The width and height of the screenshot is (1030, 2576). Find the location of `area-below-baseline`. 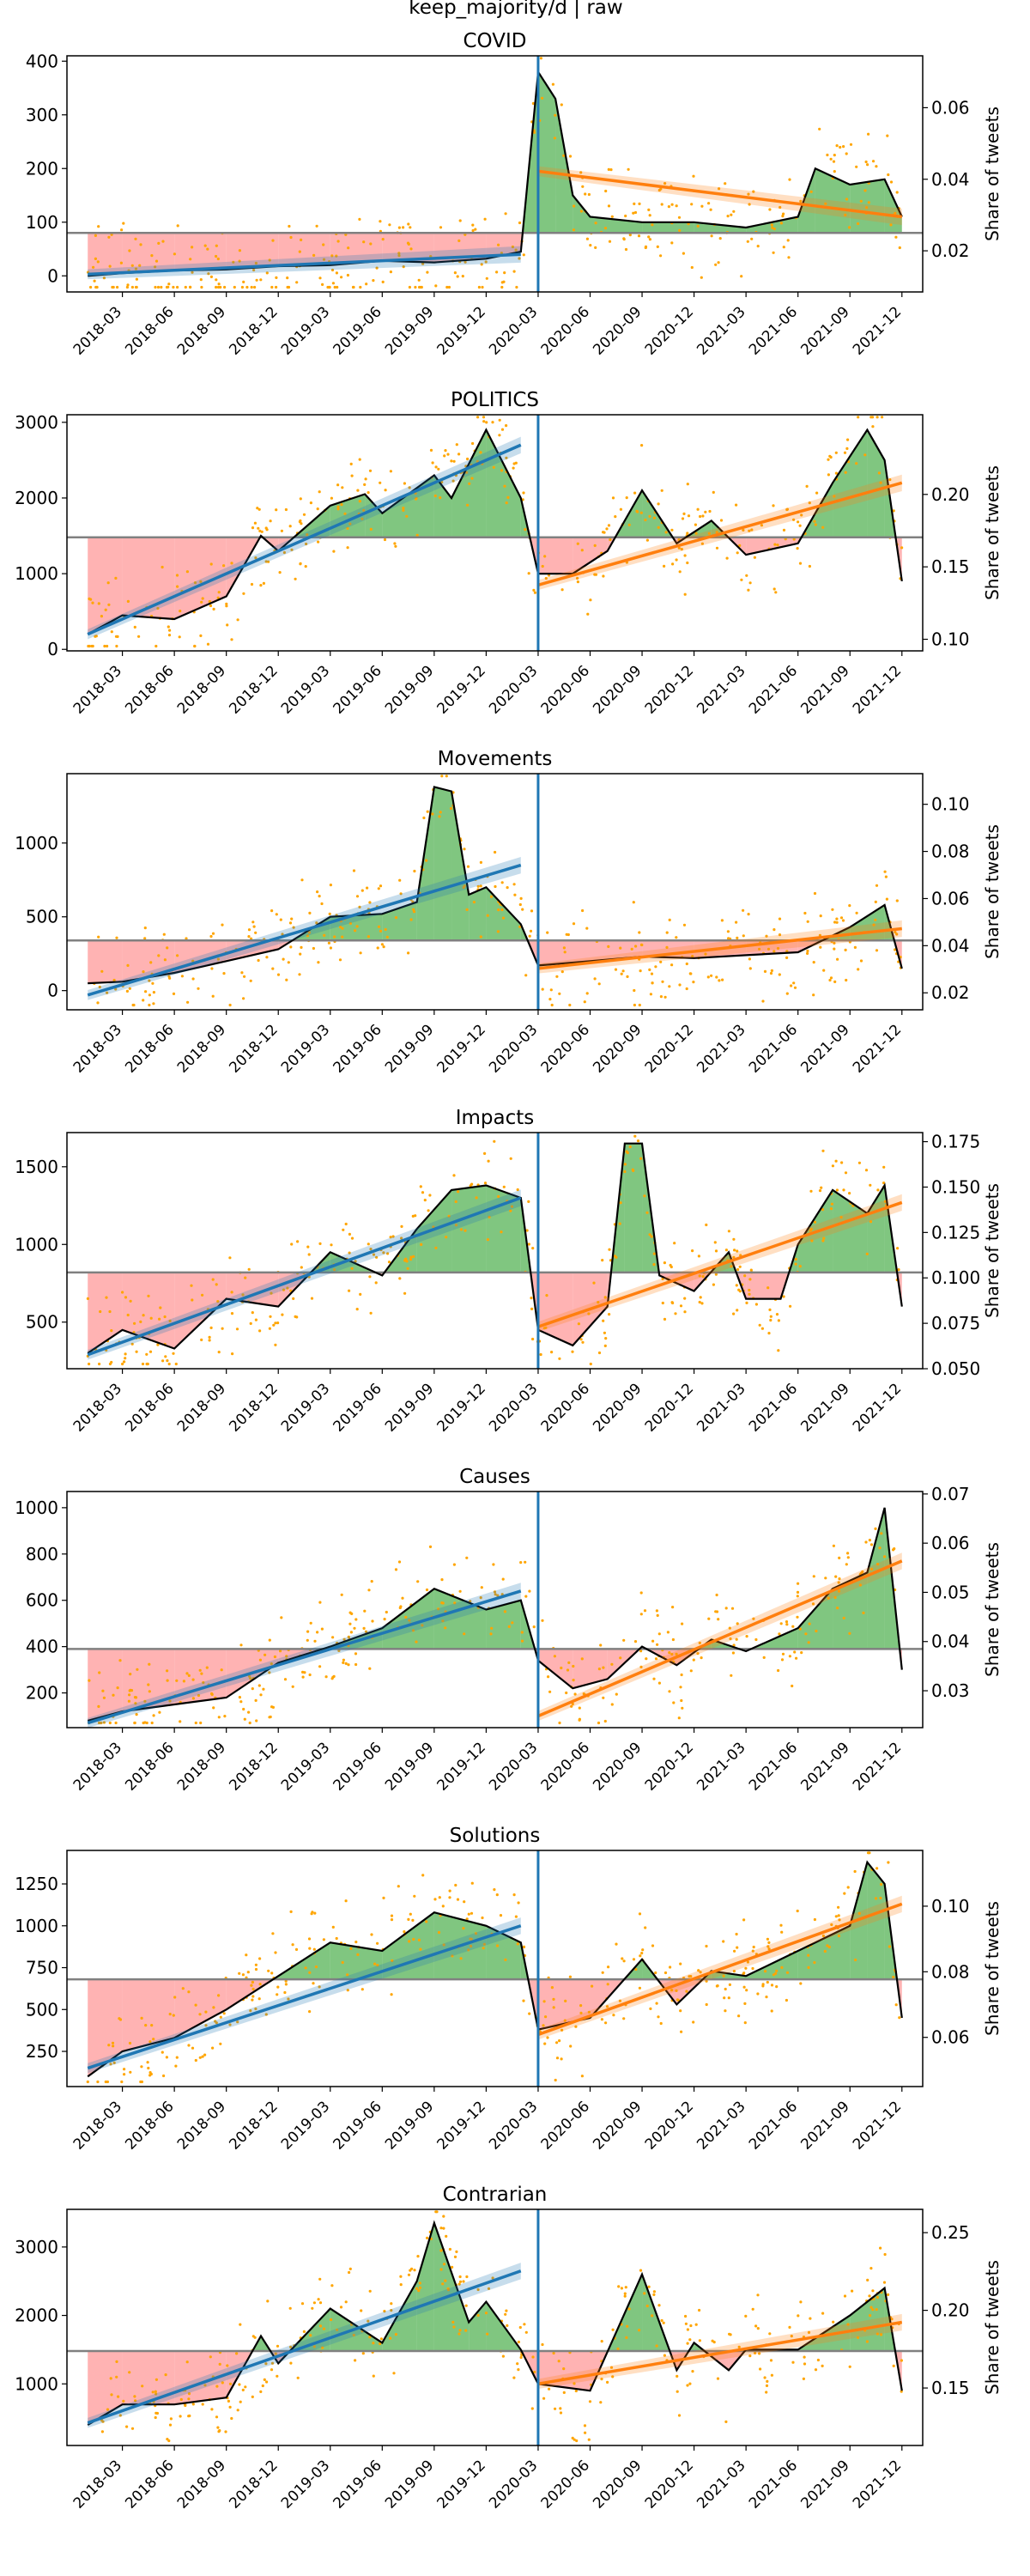

area-below-baseline is located at coordinates (200, 1677).